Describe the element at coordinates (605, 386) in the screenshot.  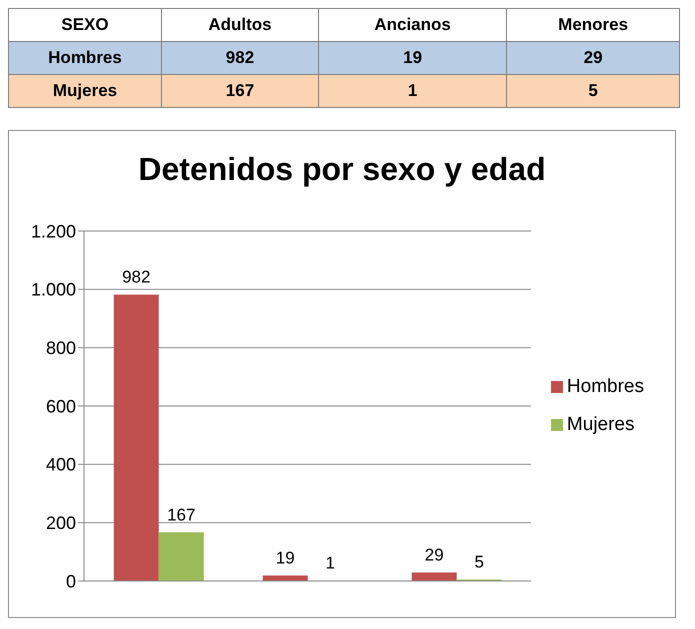
I see `legend-label: Hombres` at that location.